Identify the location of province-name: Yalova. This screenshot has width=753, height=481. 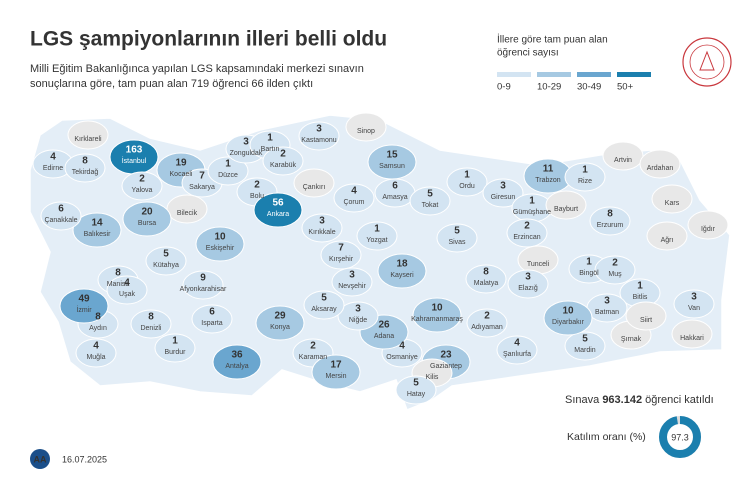
(142, 190).